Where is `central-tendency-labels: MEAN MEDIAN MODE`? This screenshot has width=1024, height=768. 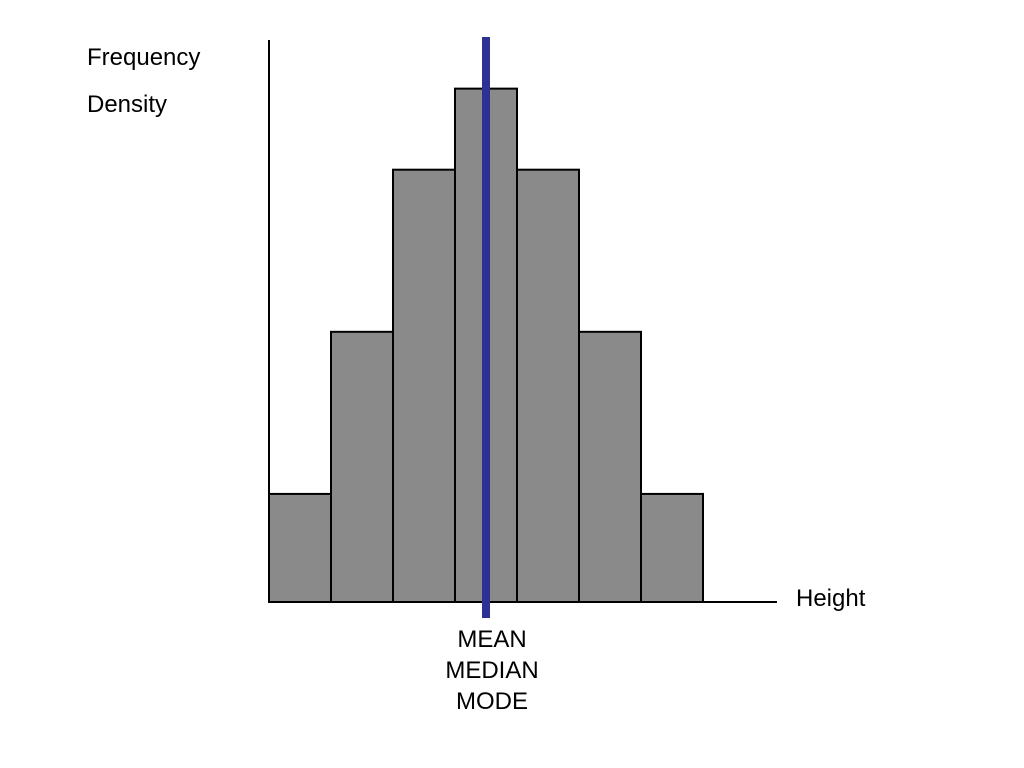
central-tendency-labels: MEAN MEDIAN MODE is located at coordinates (492, 670).